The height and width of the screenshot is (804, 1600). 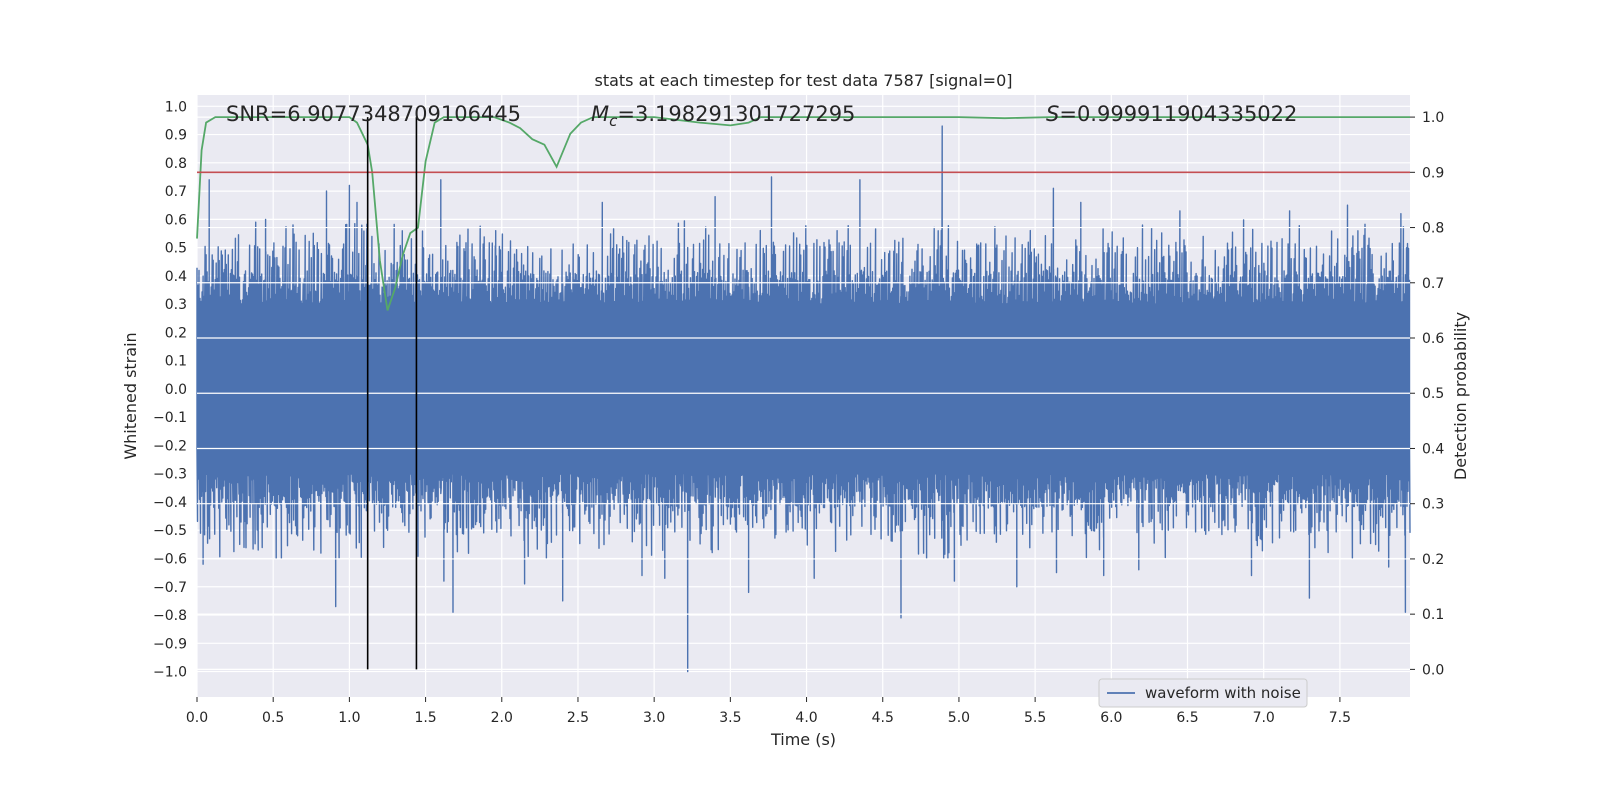 I want to click on x-tick-label: 2.0, so click(x=502, y=718).